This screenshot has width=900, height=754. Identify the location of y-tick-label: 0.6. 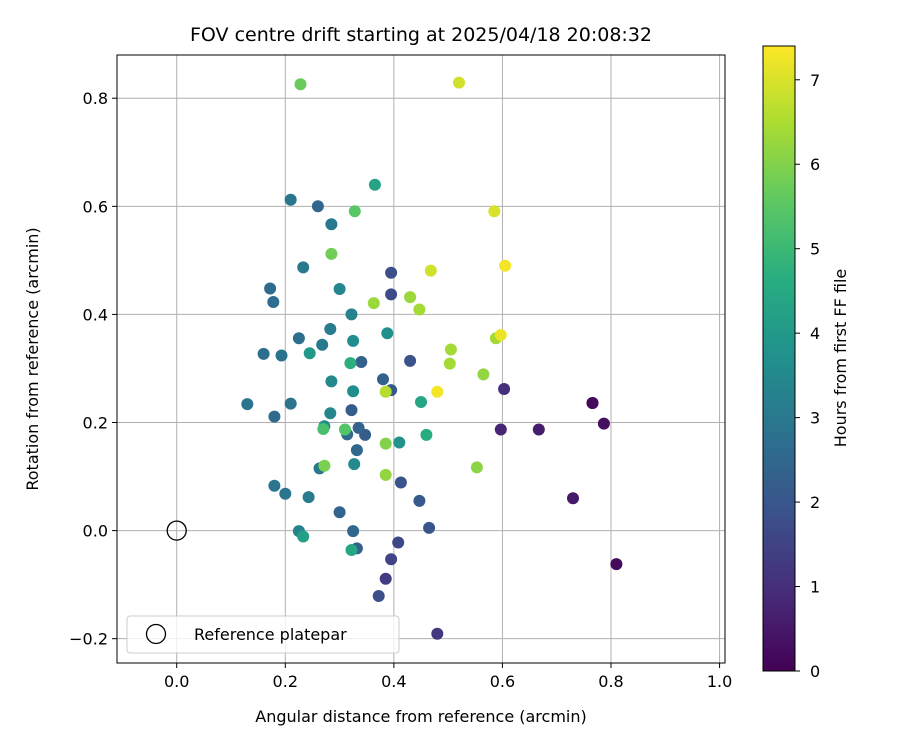
(95, 206).